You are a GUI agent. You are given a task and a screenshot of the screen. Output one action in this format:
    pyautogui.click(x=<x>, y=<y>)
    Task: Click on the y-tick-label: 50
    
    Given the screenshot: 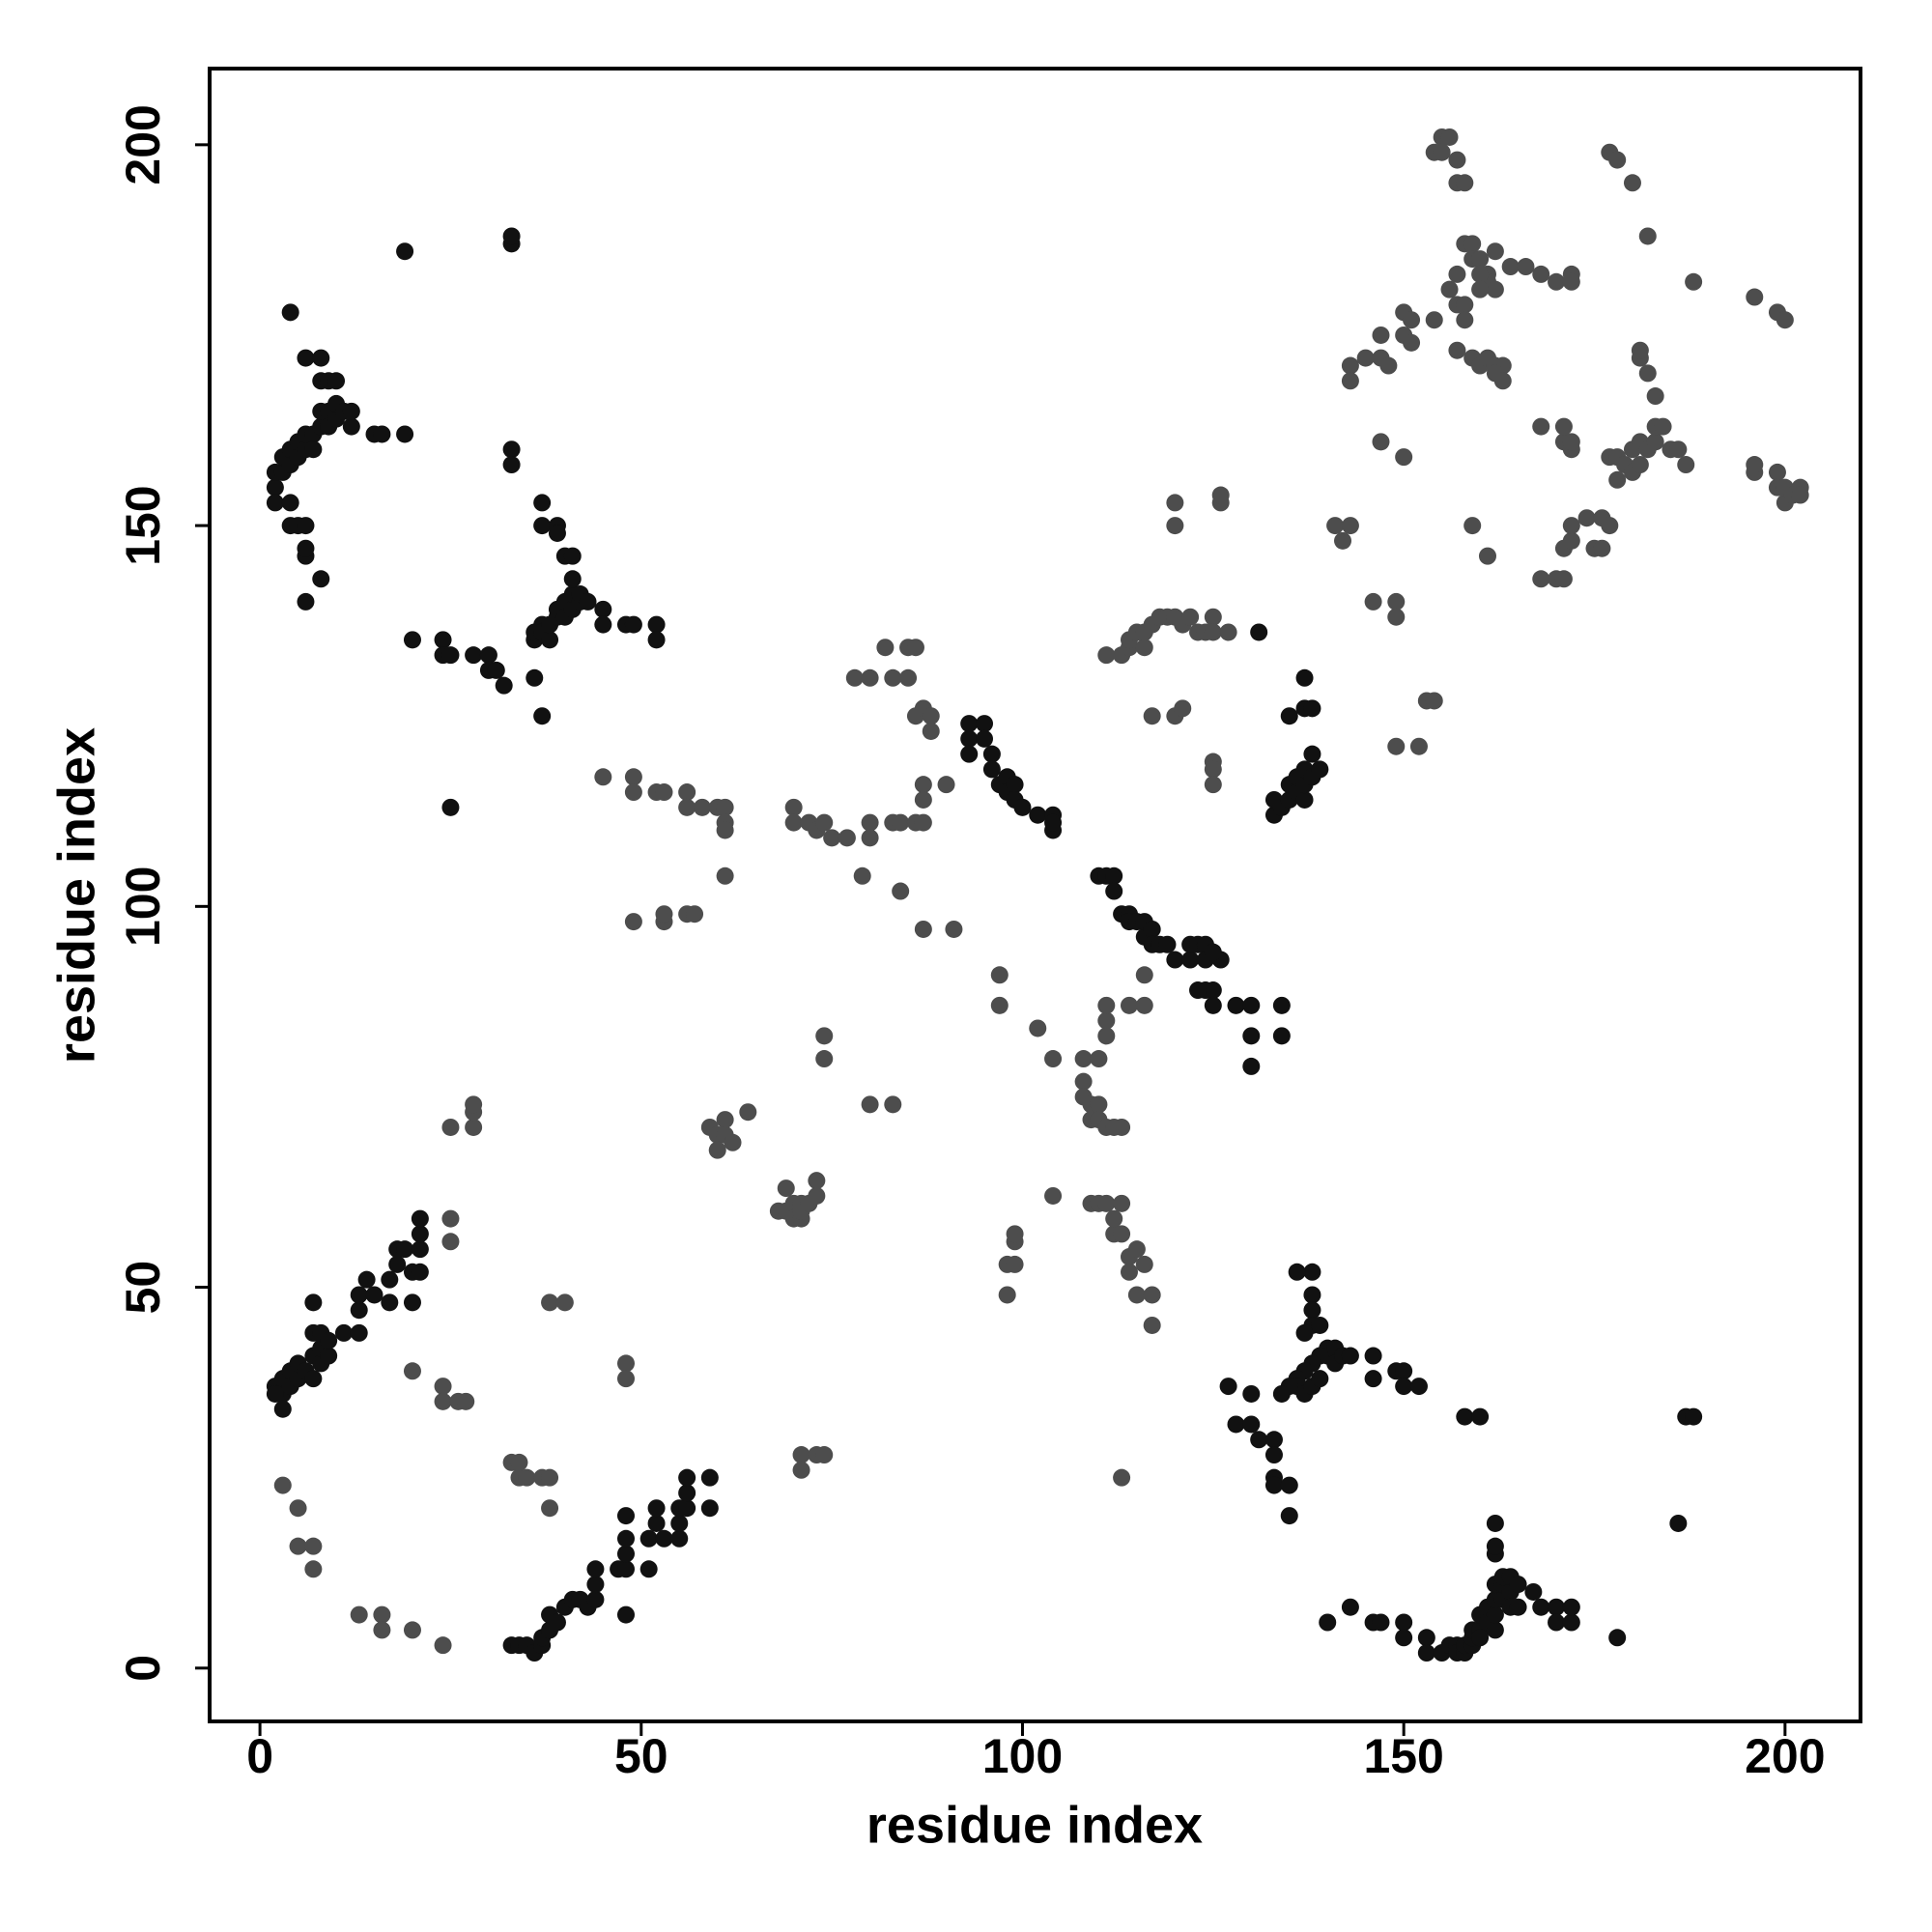 What is the action you would take?
    pyautogui.click(x=143, y=1288)
    